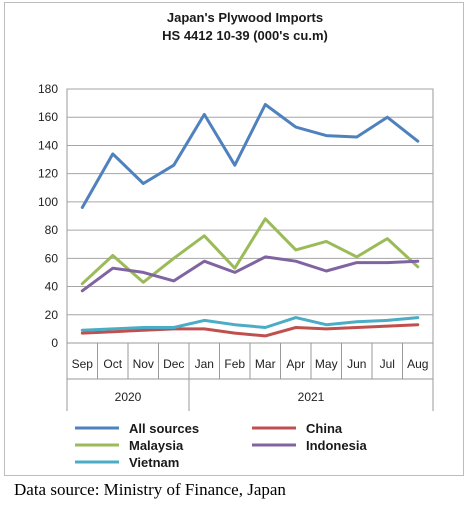 This screenshot has height=508, width=468. I want to click on x-tick-label: Jul, so click(387, 364).